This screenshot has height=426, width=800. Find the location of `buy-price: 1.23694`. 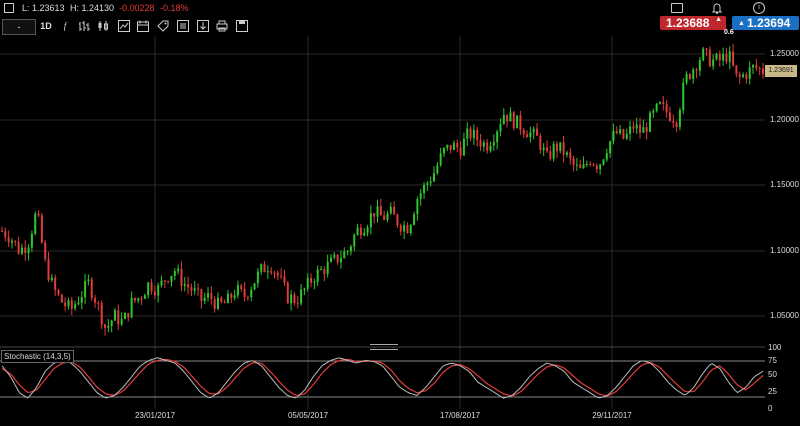

buy-price: 1.23694 is located at coordinates (768, 23).